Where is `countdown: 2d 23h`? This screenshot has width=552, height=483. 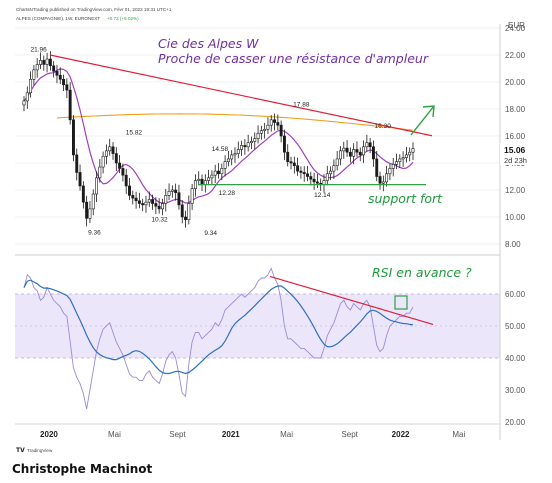
countdown: 2d 23h is located at coordinates (515, 160).